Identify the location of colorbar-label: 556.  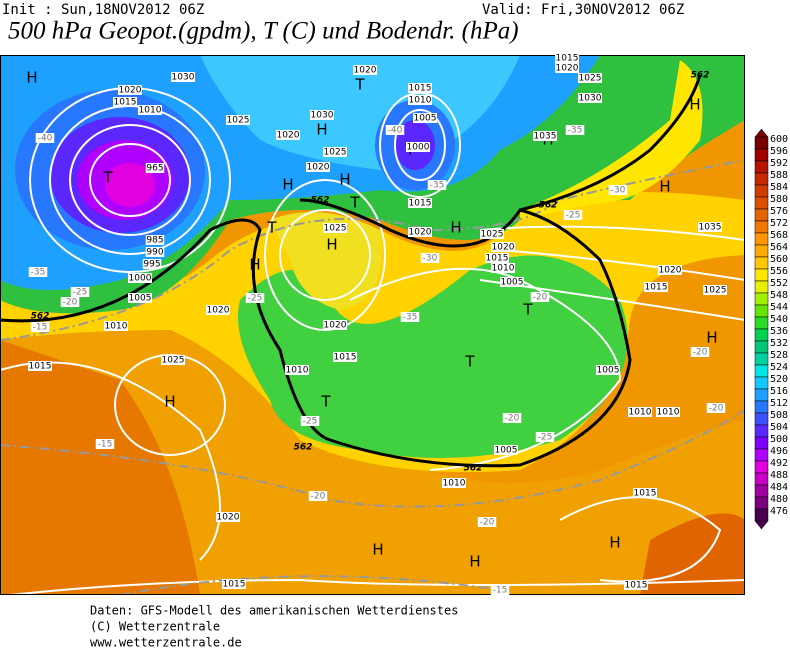
(779, 271).